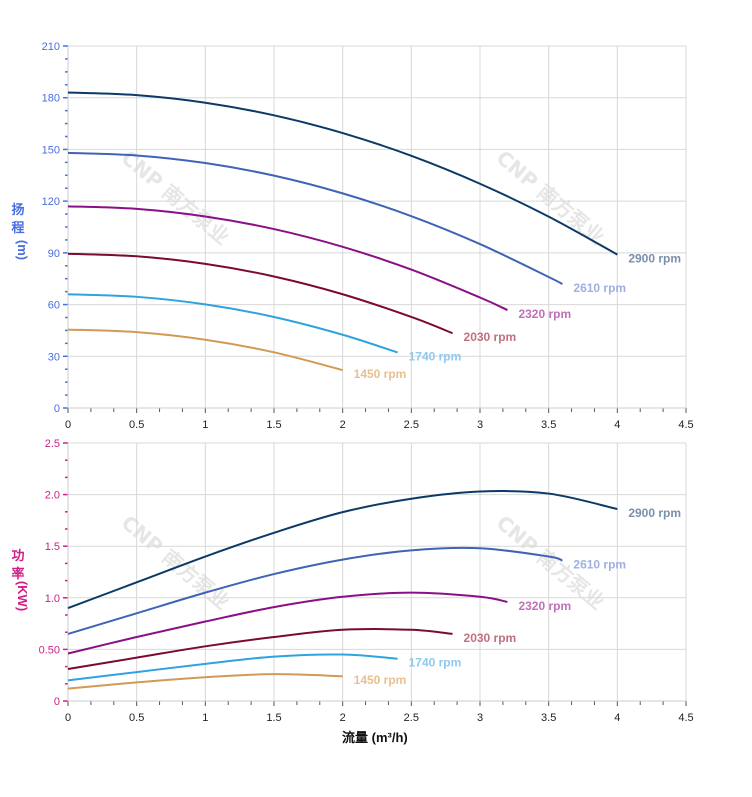  I want to click on y-axis-label-char: 扬, so click(17, 209).